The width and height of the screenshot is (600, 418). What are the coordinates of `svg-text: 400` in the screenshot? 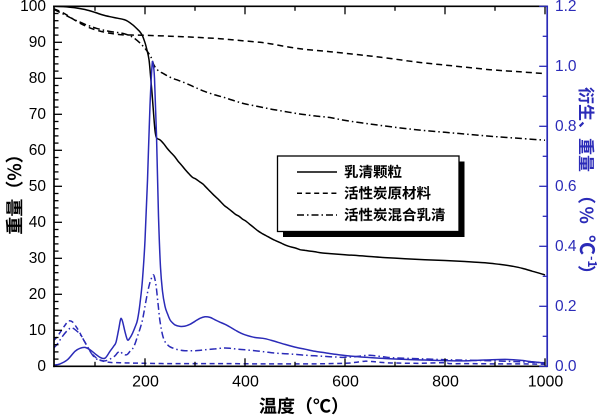 It's located at (245, 382).